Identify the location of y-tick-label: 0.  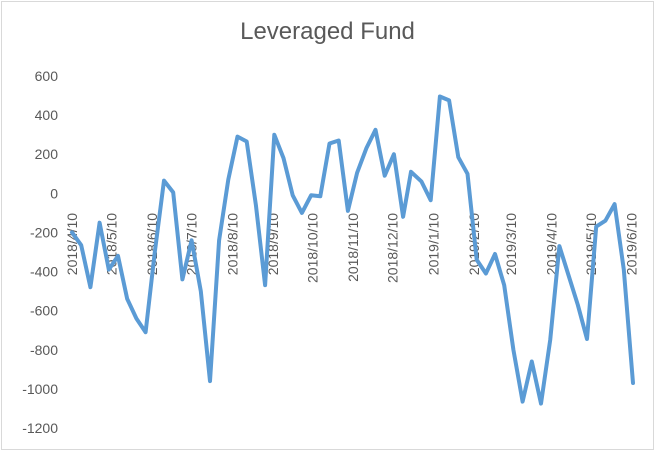
(54, 193).